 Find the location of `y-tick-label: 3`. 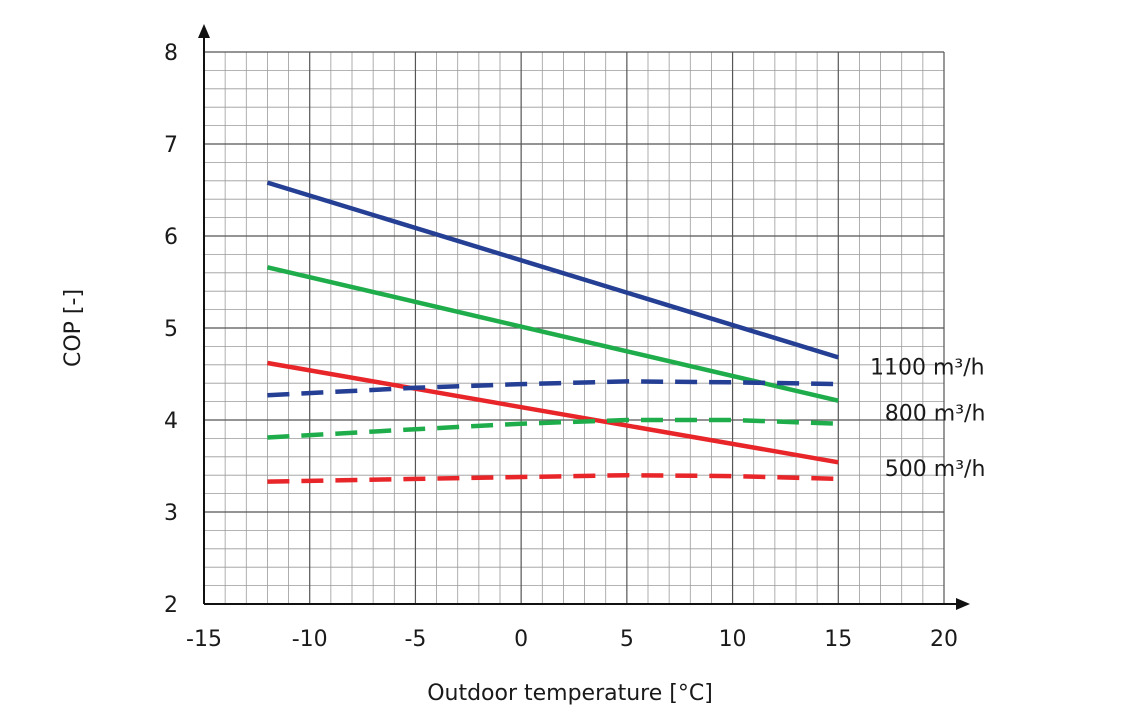

y-tick-label: 3 is located at coordinates (171, 513).